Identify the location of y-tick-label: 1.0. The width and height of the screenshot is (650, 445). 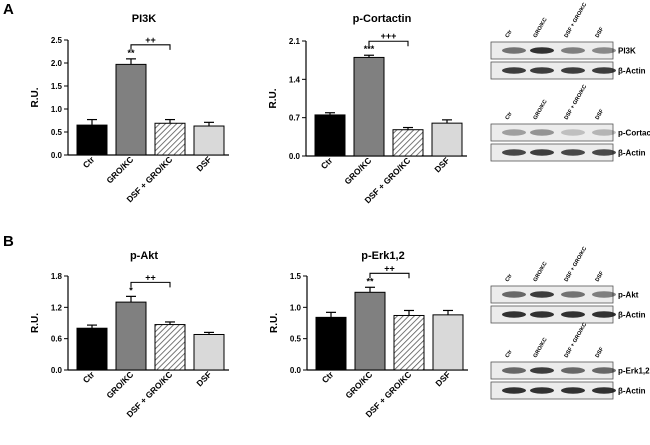
(57, 109).